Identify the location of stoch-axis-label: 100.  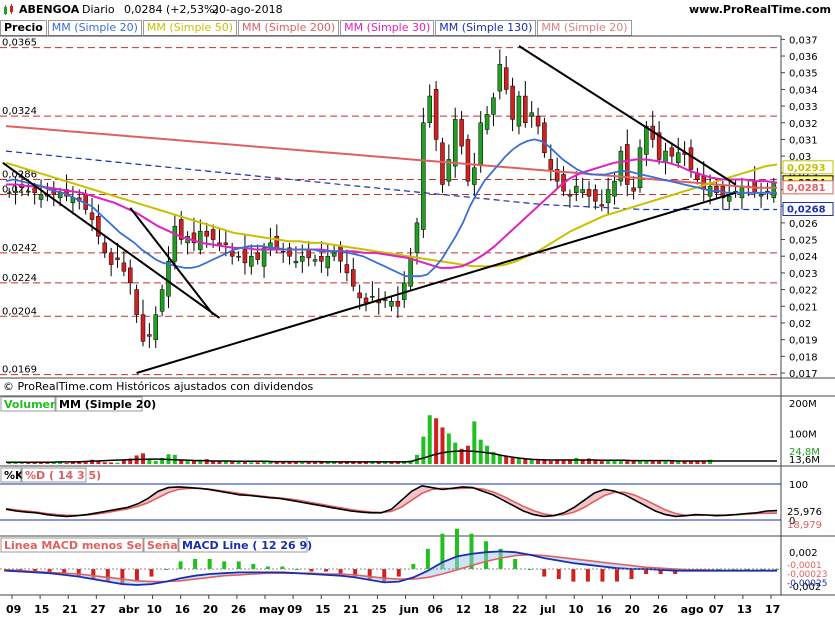
(798, 485).